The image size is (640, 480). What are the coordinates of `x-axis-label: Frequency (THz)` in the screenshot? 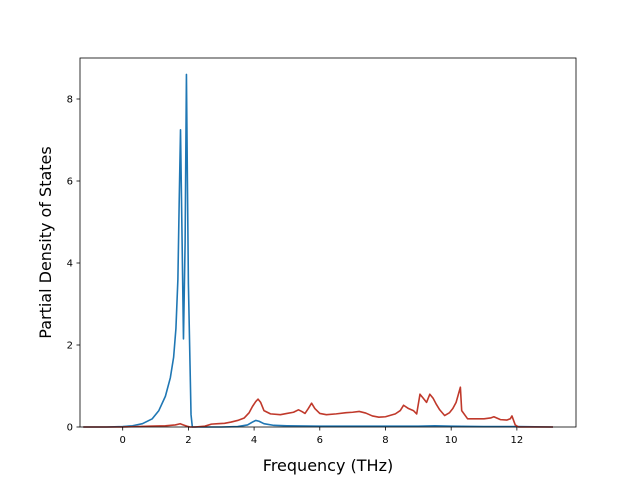 It's located at (328, 465).